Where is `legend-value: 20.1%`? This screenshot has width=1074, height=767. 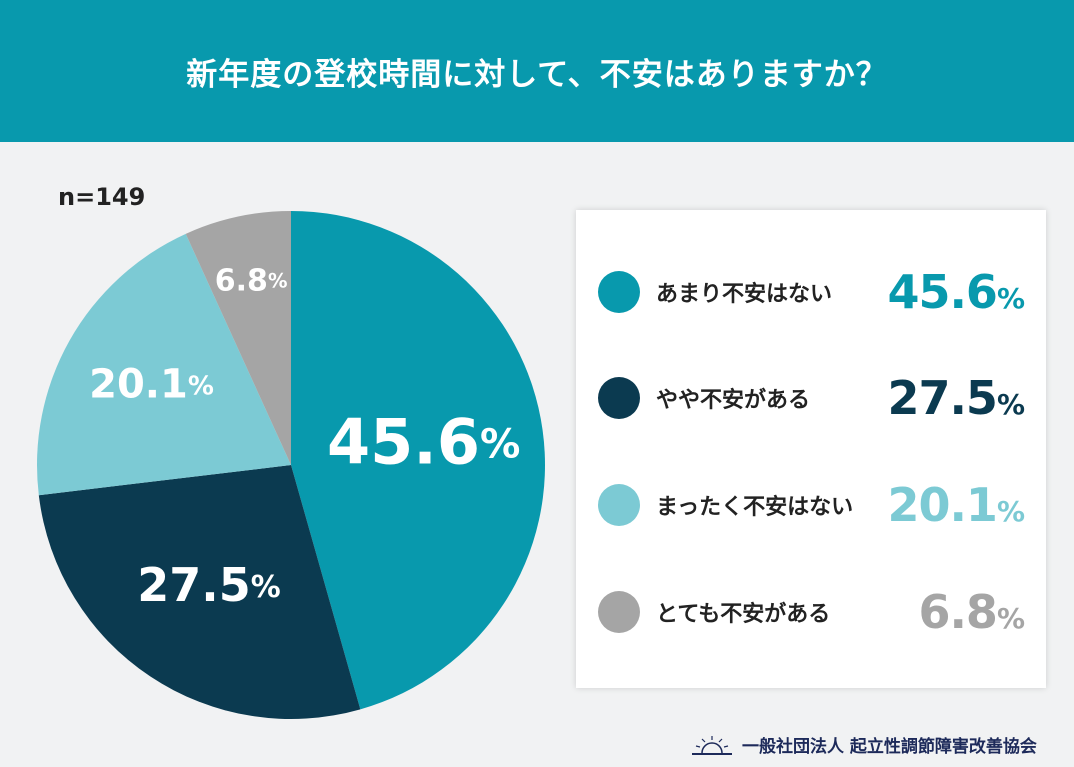 legend-value: 20.1% is located at coordinates (956, 505).